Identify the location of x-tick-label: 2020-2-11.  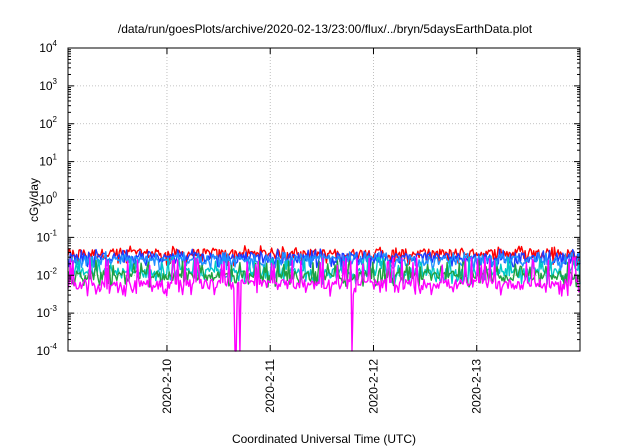
(270, 386).